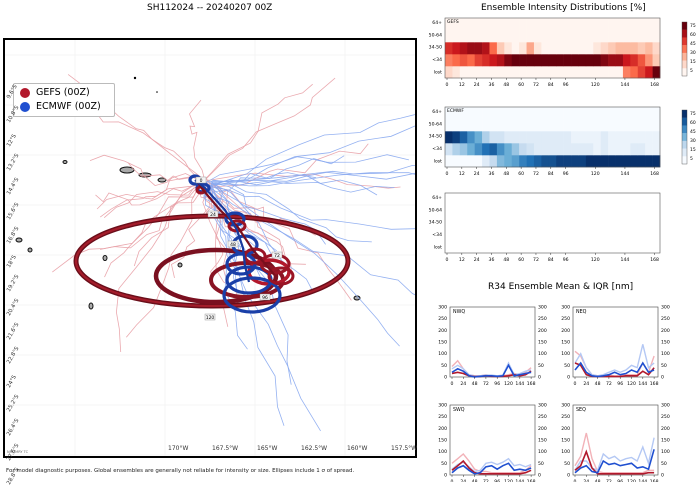 Image resolution: width=700 pixels, height=490 pixels. I want to click on intensity-y-label: 64+, so click(437, 23).